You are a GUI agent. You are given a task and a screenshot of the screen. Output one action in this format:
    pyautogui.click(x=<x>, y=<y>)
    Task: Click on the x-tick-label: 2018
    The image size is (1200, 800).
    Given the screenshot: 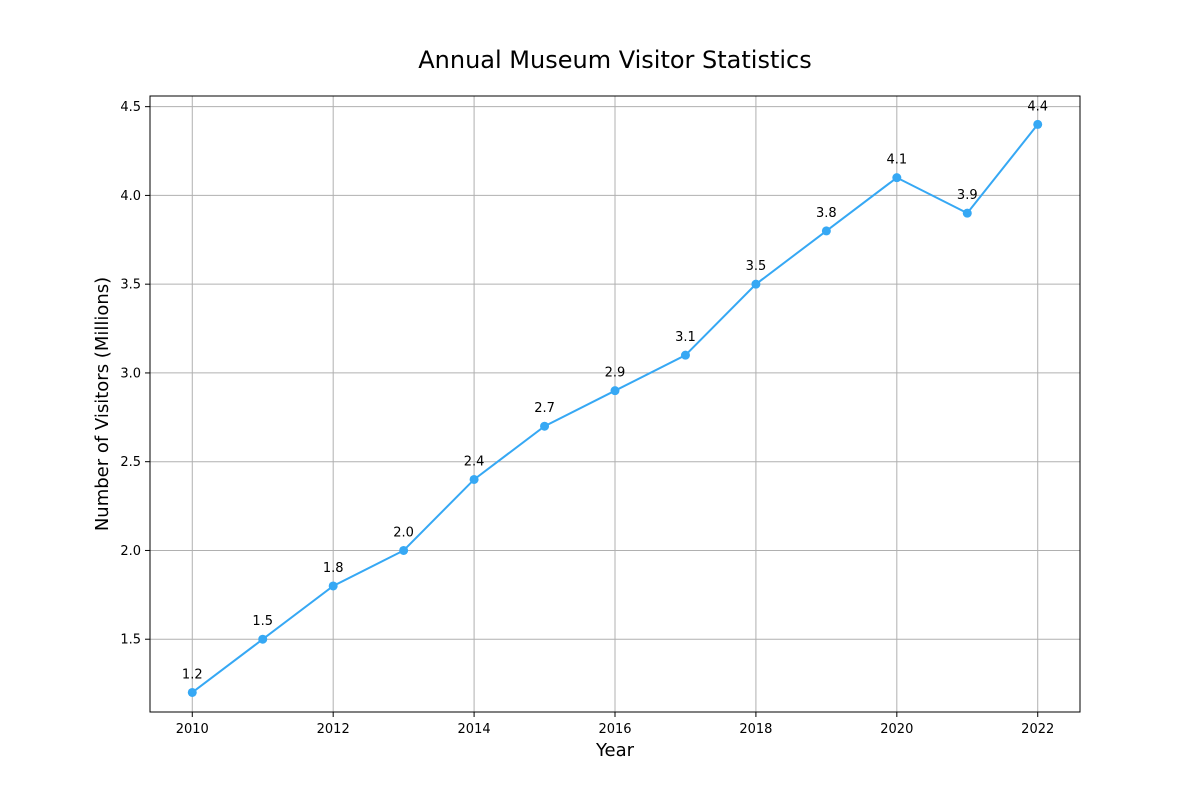 What is the action you would take?
    pyautogui.click(x=755, y=729)
    